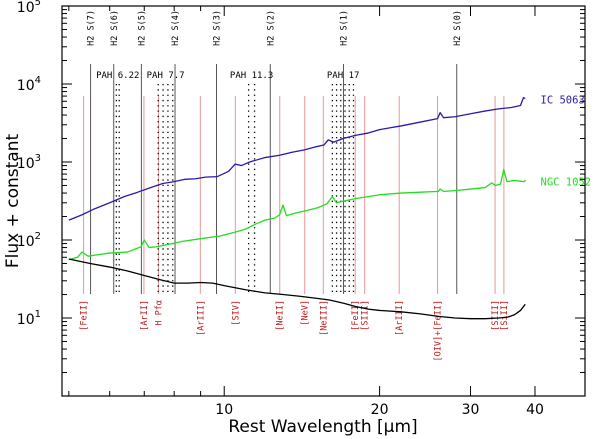 This screenshot has height=439, width=600. I want to click on h2-label: H2 S(1), so click(345, 28).